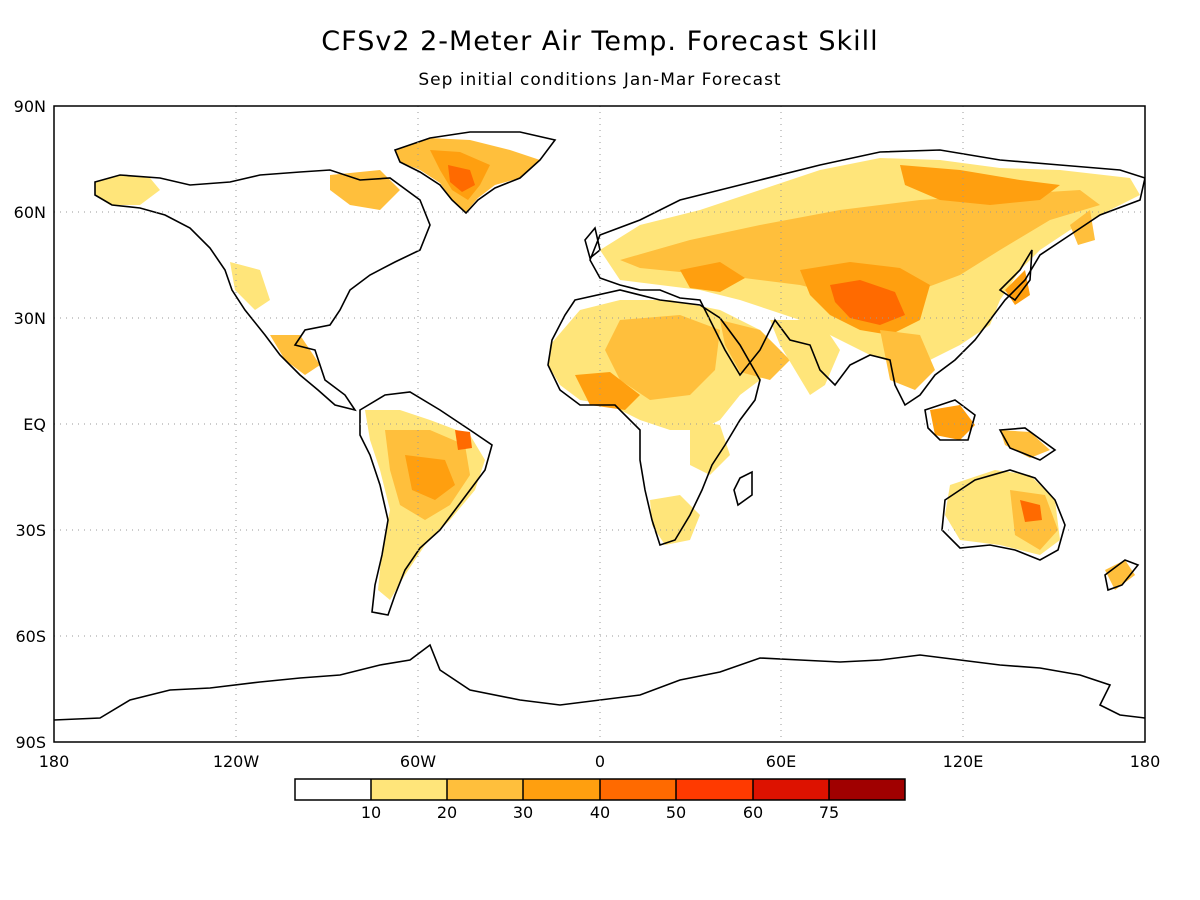 This screenshot has width=1200, height=900. What do you see at coordinates (867, 302) in the screenshot?
I see `shade-tibet-core` at bounding box center [867, 302].